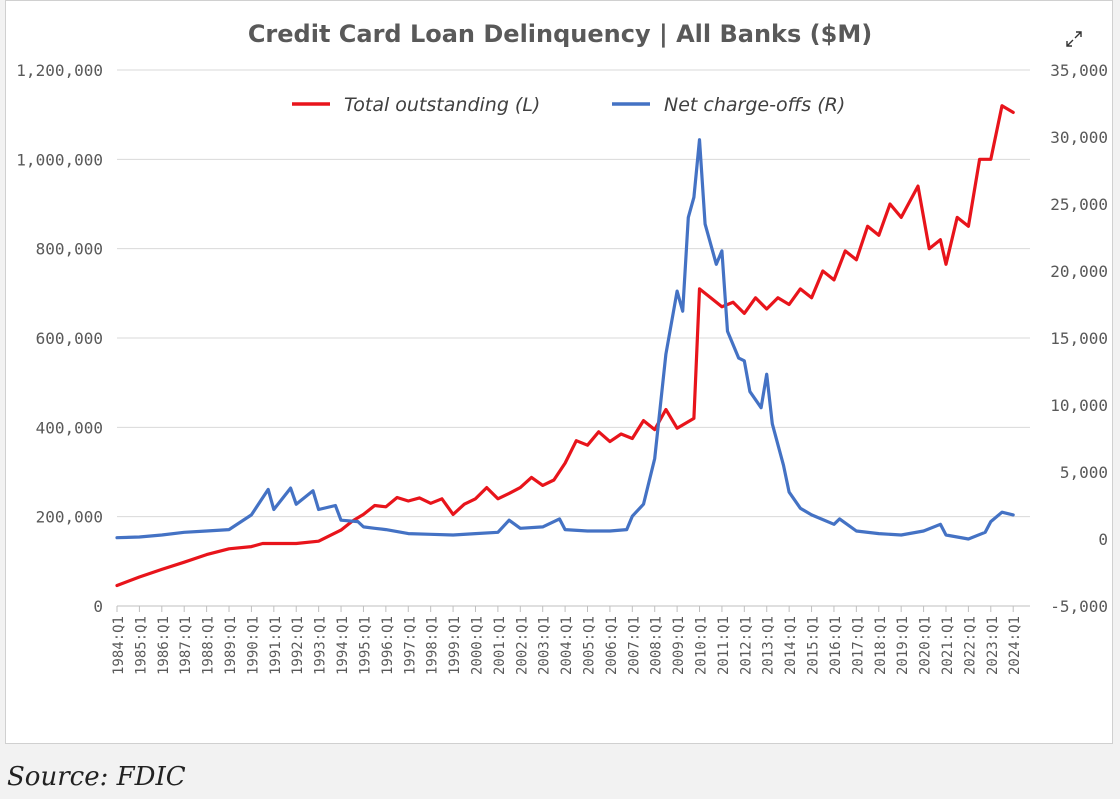  What do you see at coordinates (545, 645) in the screenshot?
I see `x-tick-label: 2003:Q1` at bounding box center [545, 645].